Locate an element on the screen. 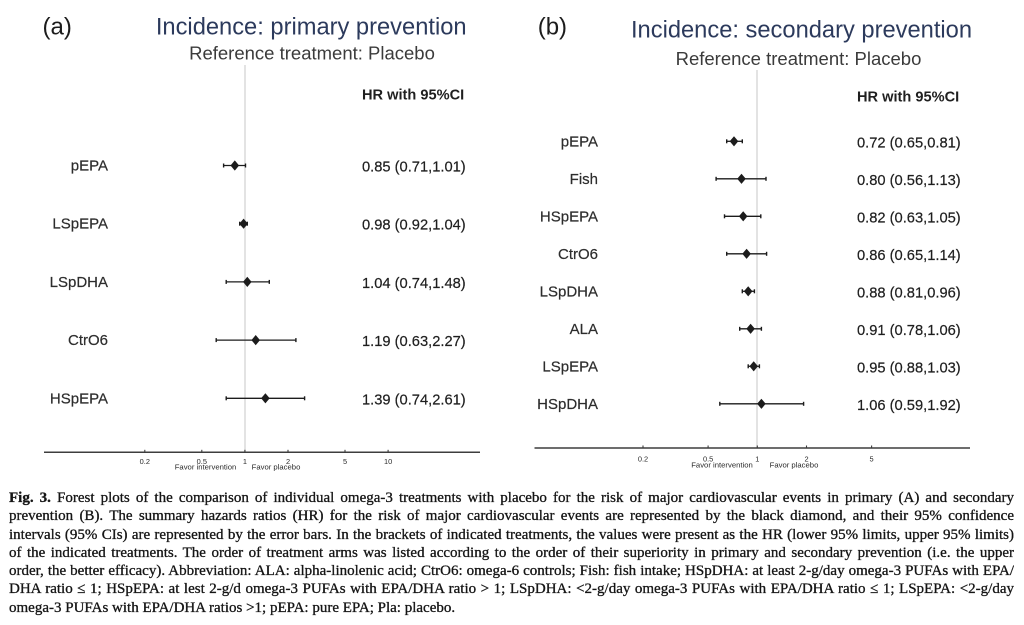  svg-text: (a) is located at coordinates (57, 27).